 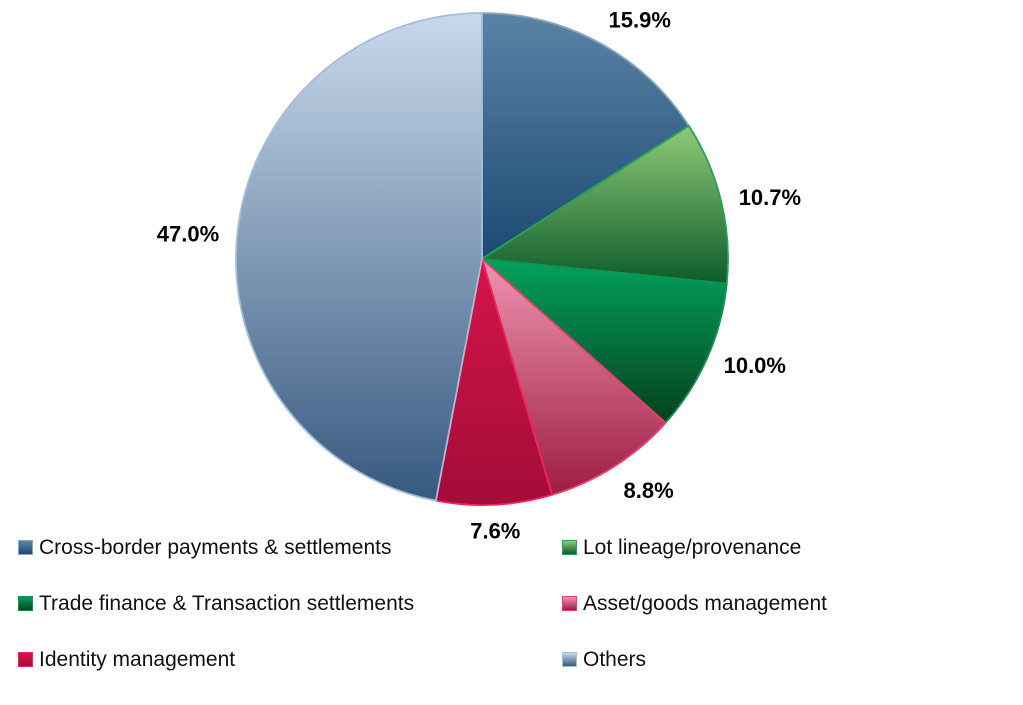 What do you see at coordinates (188, 234) in the screenshot?
I see `pie-percent-label-others: 47.0%` at bounding box center [188, 234].